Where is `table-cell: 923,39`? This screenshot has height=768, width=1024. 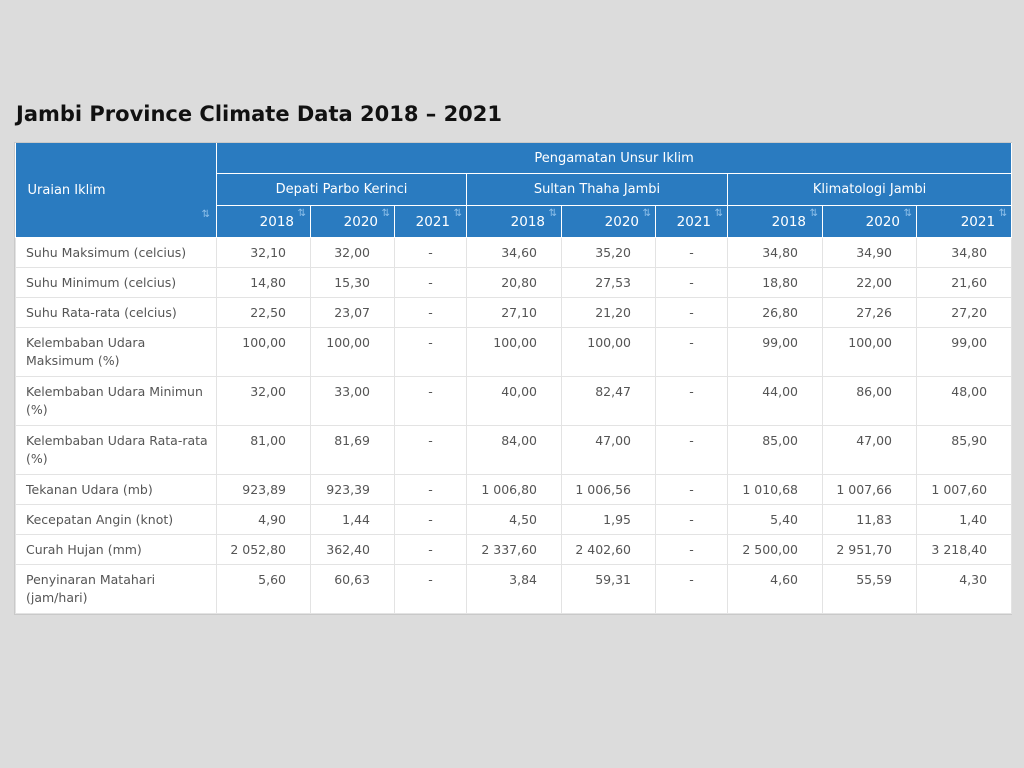 table-cell: 923,39 is located at coordinates (352, 489).